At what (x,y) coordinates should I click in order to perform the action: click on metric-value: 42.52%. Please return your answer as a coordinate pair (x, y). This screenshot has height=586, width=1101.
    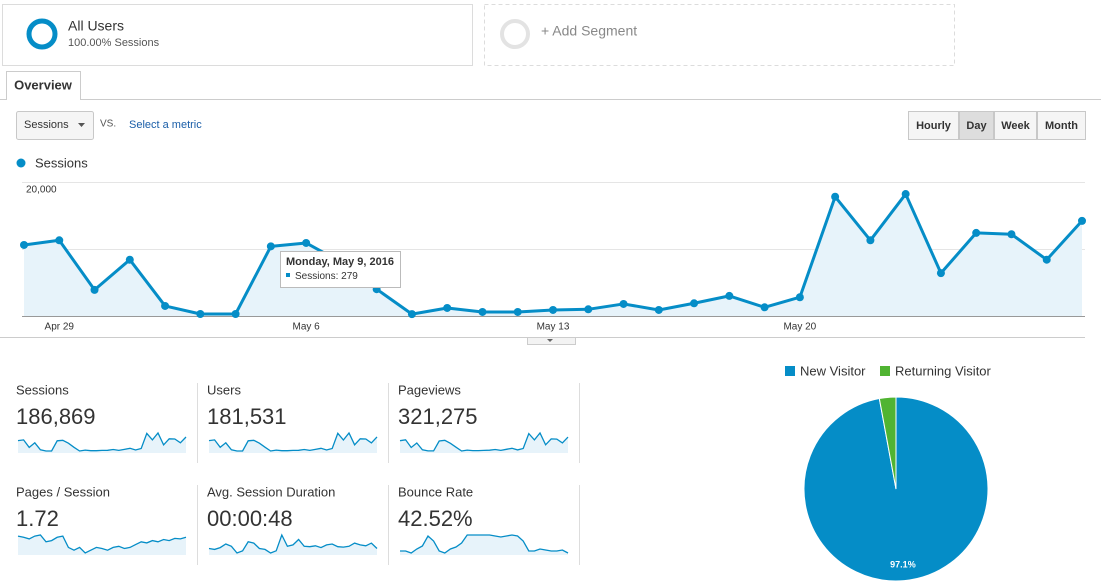
    Looking at the image, I should click on (435, 518).